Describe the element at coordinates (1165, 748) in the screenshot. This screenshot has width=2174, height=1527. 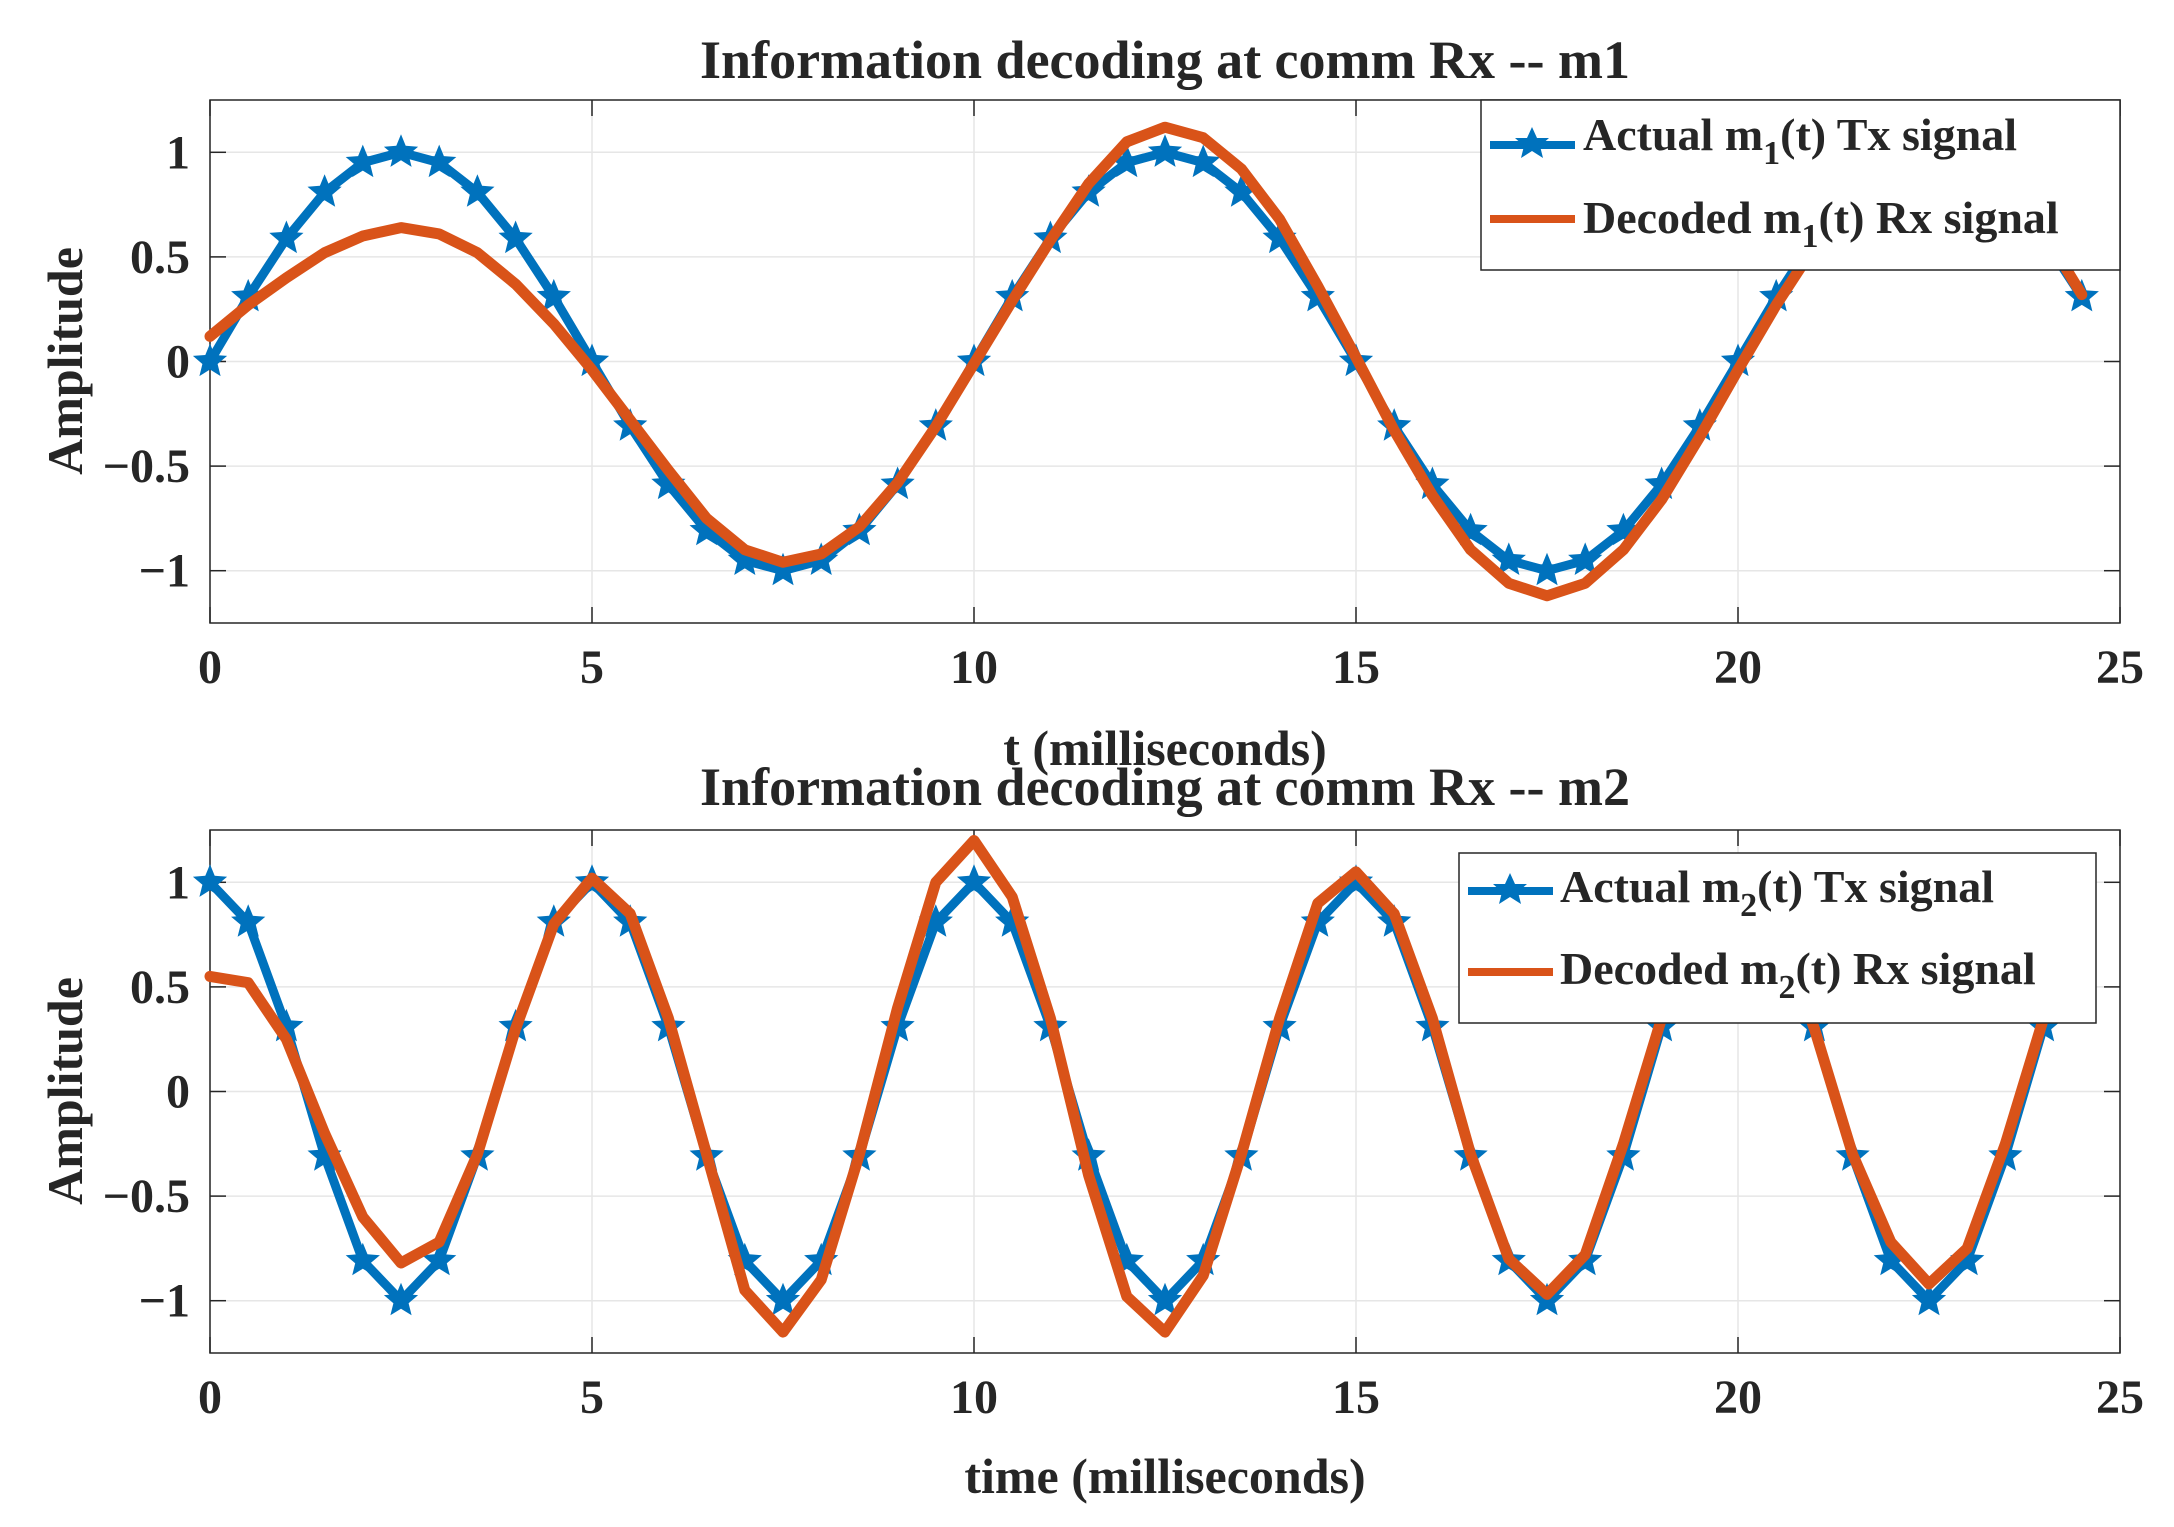
I see `x-axis-label-m1: t (milliseconds)` at that location.